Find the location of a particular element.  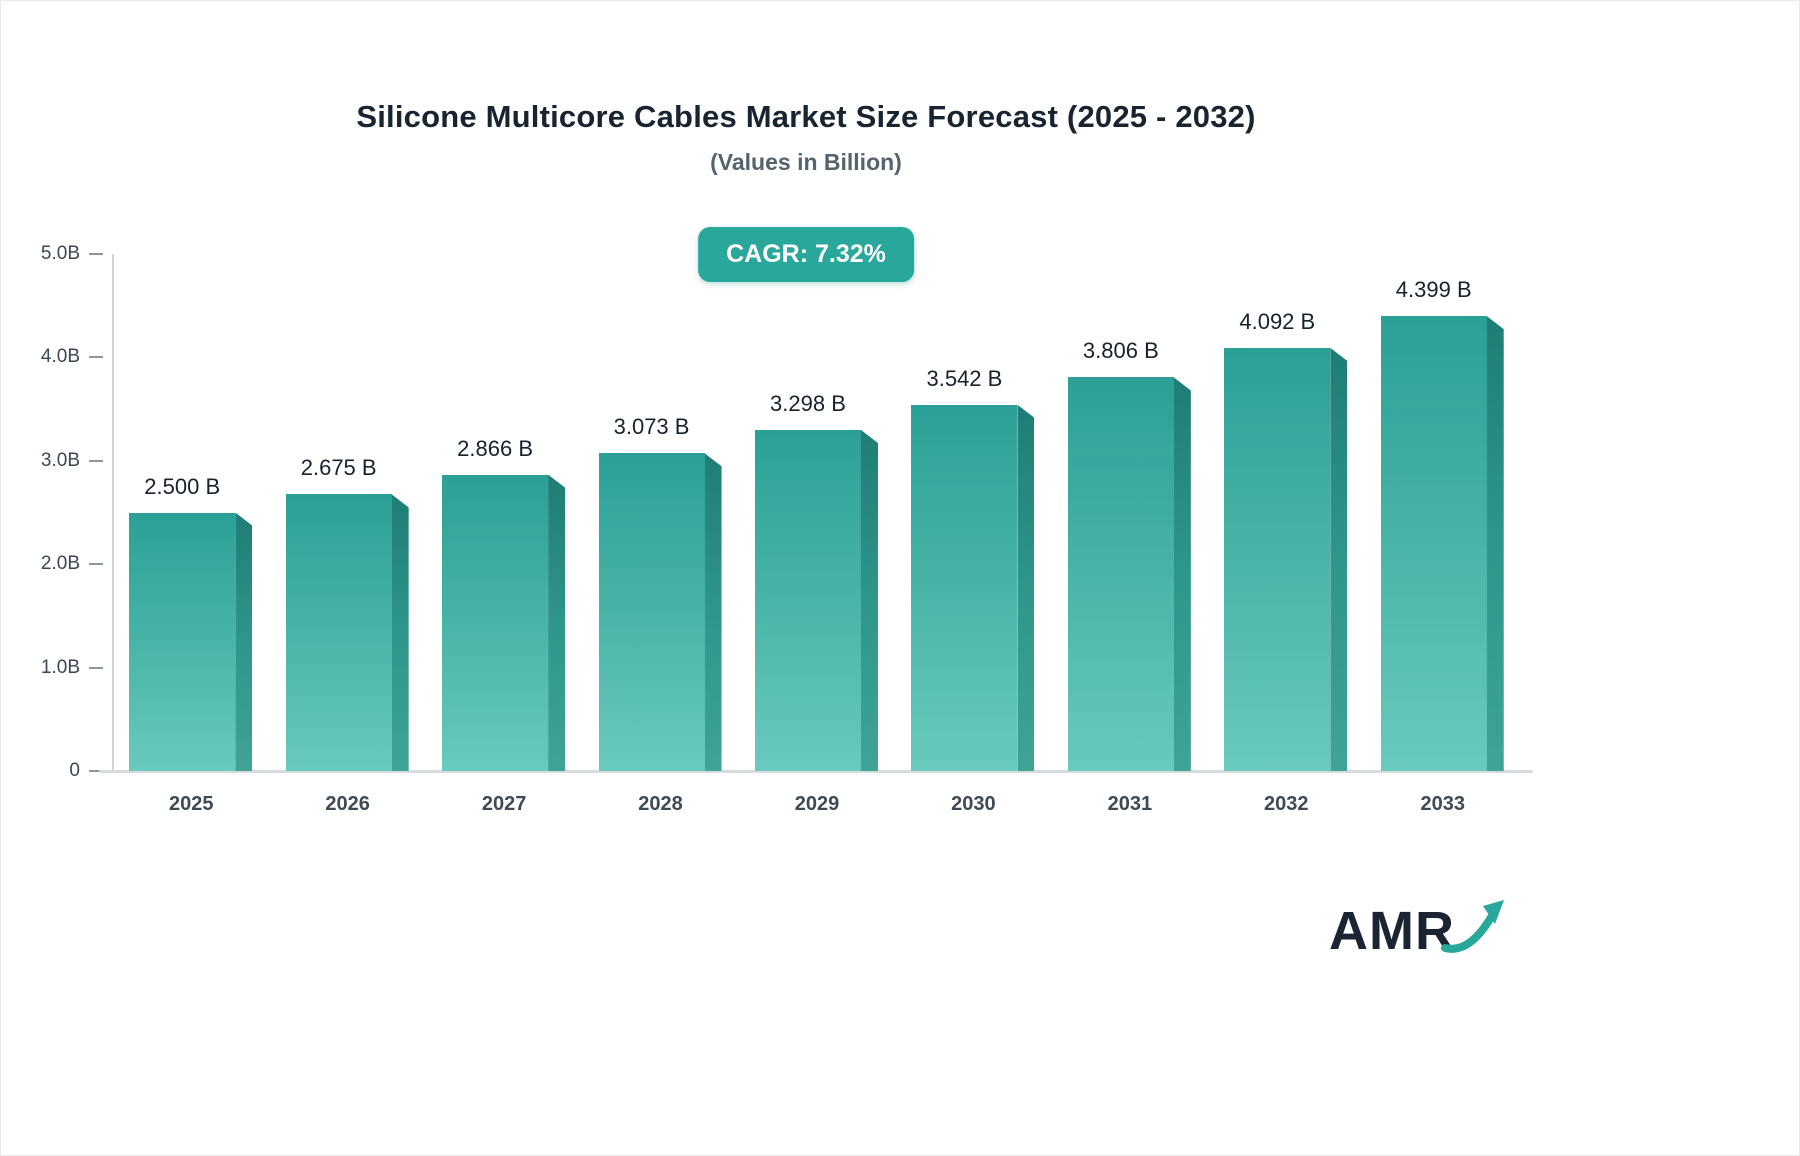

chart-subtitle: (Values in Billion) is located at coordinates (806, 162).